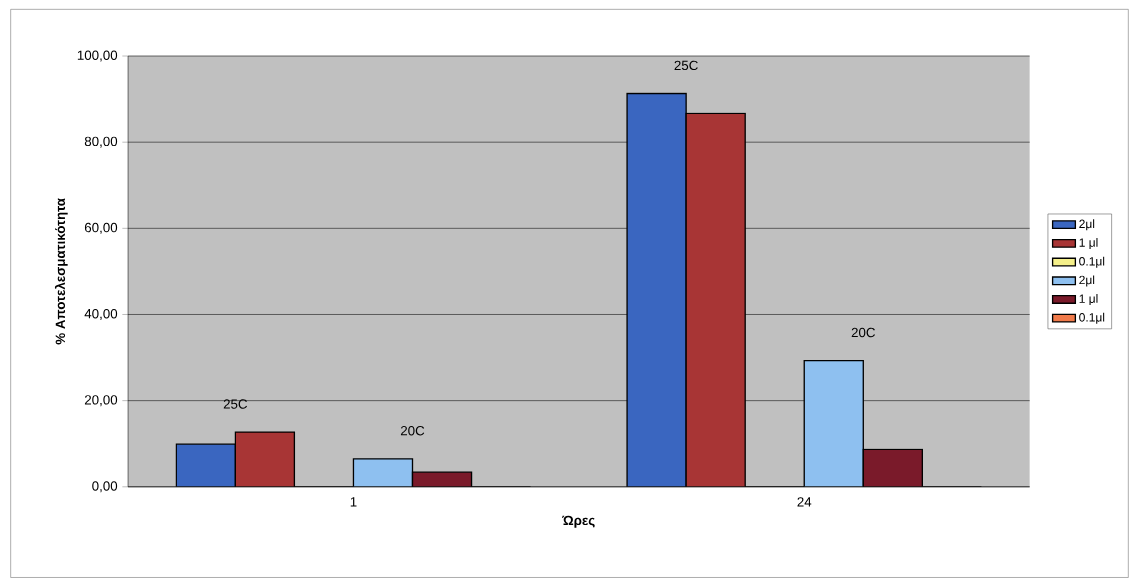  Describe the element at coordinates (804, 502) in the screenshot. I see `x-tick-label: 24` at that location.